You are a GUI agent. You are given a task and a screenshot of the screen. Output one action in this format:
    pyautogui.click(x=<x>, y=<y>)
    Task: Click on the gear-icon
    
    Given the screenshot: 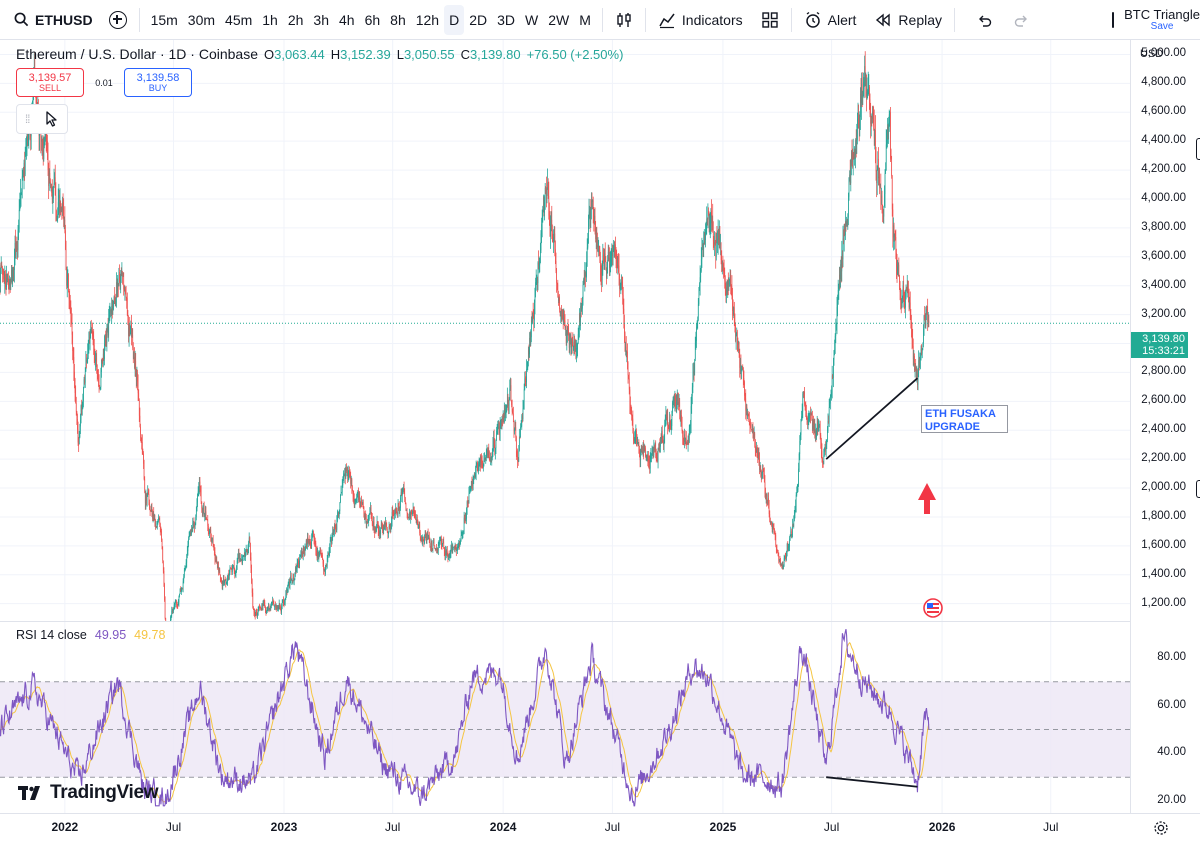 What is the action you would take?
    pyautogui.click(x=1161, y=828)
    